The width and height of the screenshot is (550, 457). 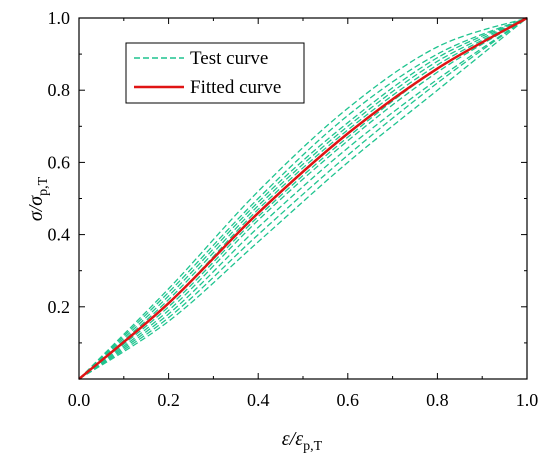 What do you see at coordinates (59, 18) in the screenshot?
I see `y-tick-label: 1.0` at bounding box center [59, 18].